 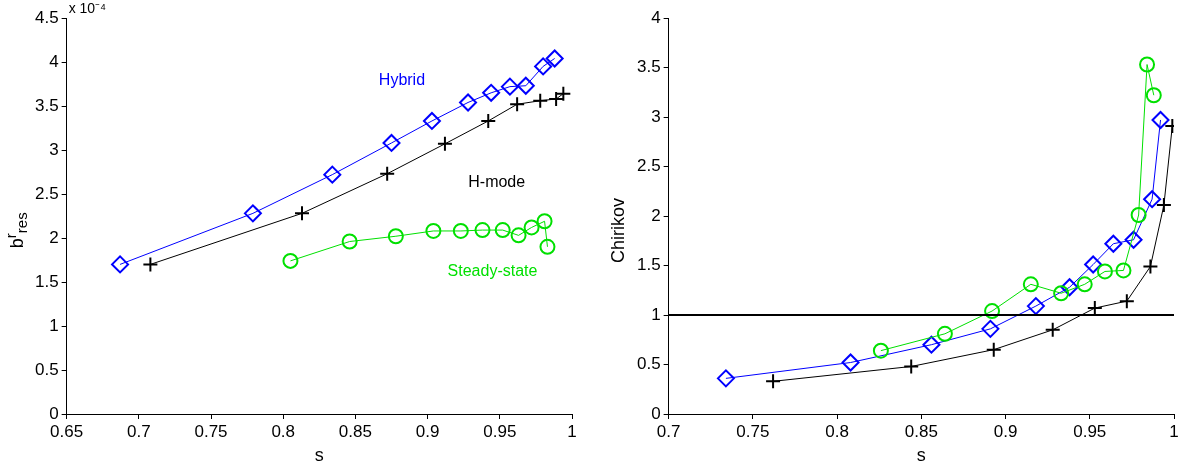 What do you see at coordinates (497, 182) in the screenshot?
I see `text: H-mode` at bounding box center [497, 182].